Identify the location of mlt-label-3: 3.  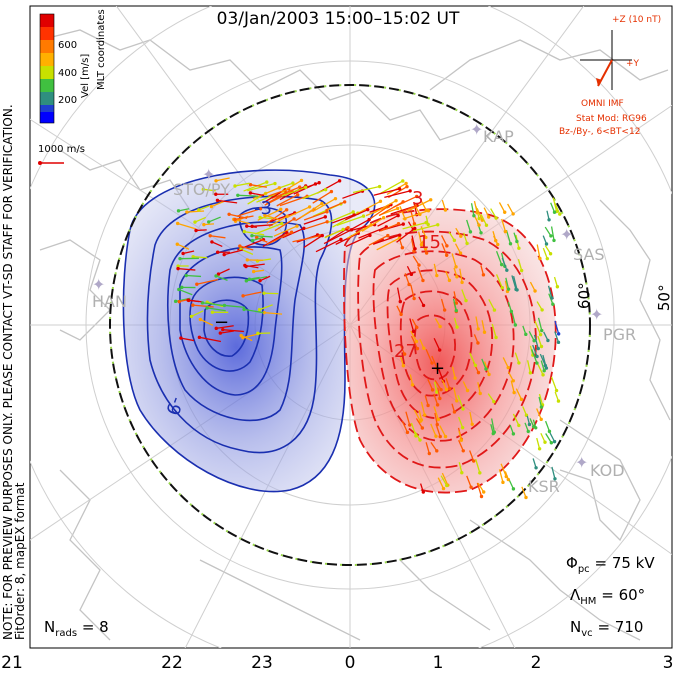
(668, 663).